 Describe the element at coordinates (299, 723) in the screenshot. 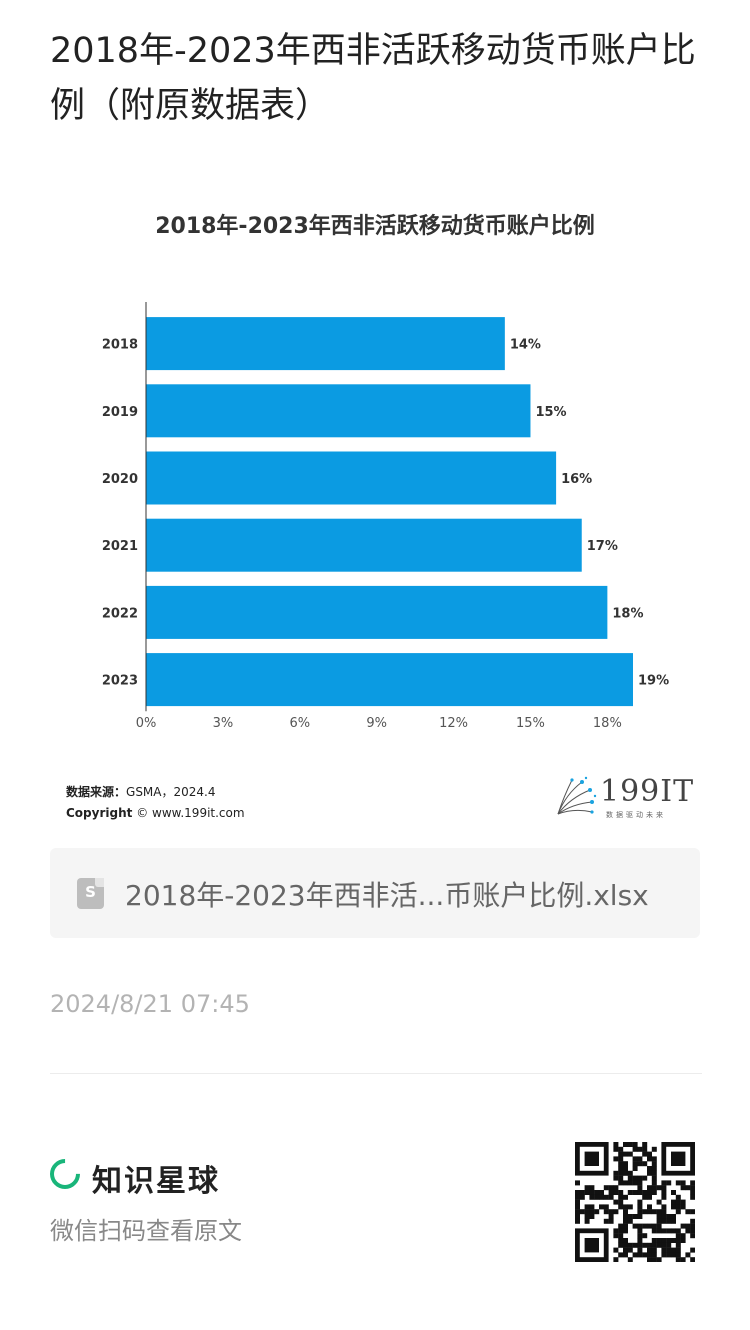

I see `x-tick-label: 6%` at that location.